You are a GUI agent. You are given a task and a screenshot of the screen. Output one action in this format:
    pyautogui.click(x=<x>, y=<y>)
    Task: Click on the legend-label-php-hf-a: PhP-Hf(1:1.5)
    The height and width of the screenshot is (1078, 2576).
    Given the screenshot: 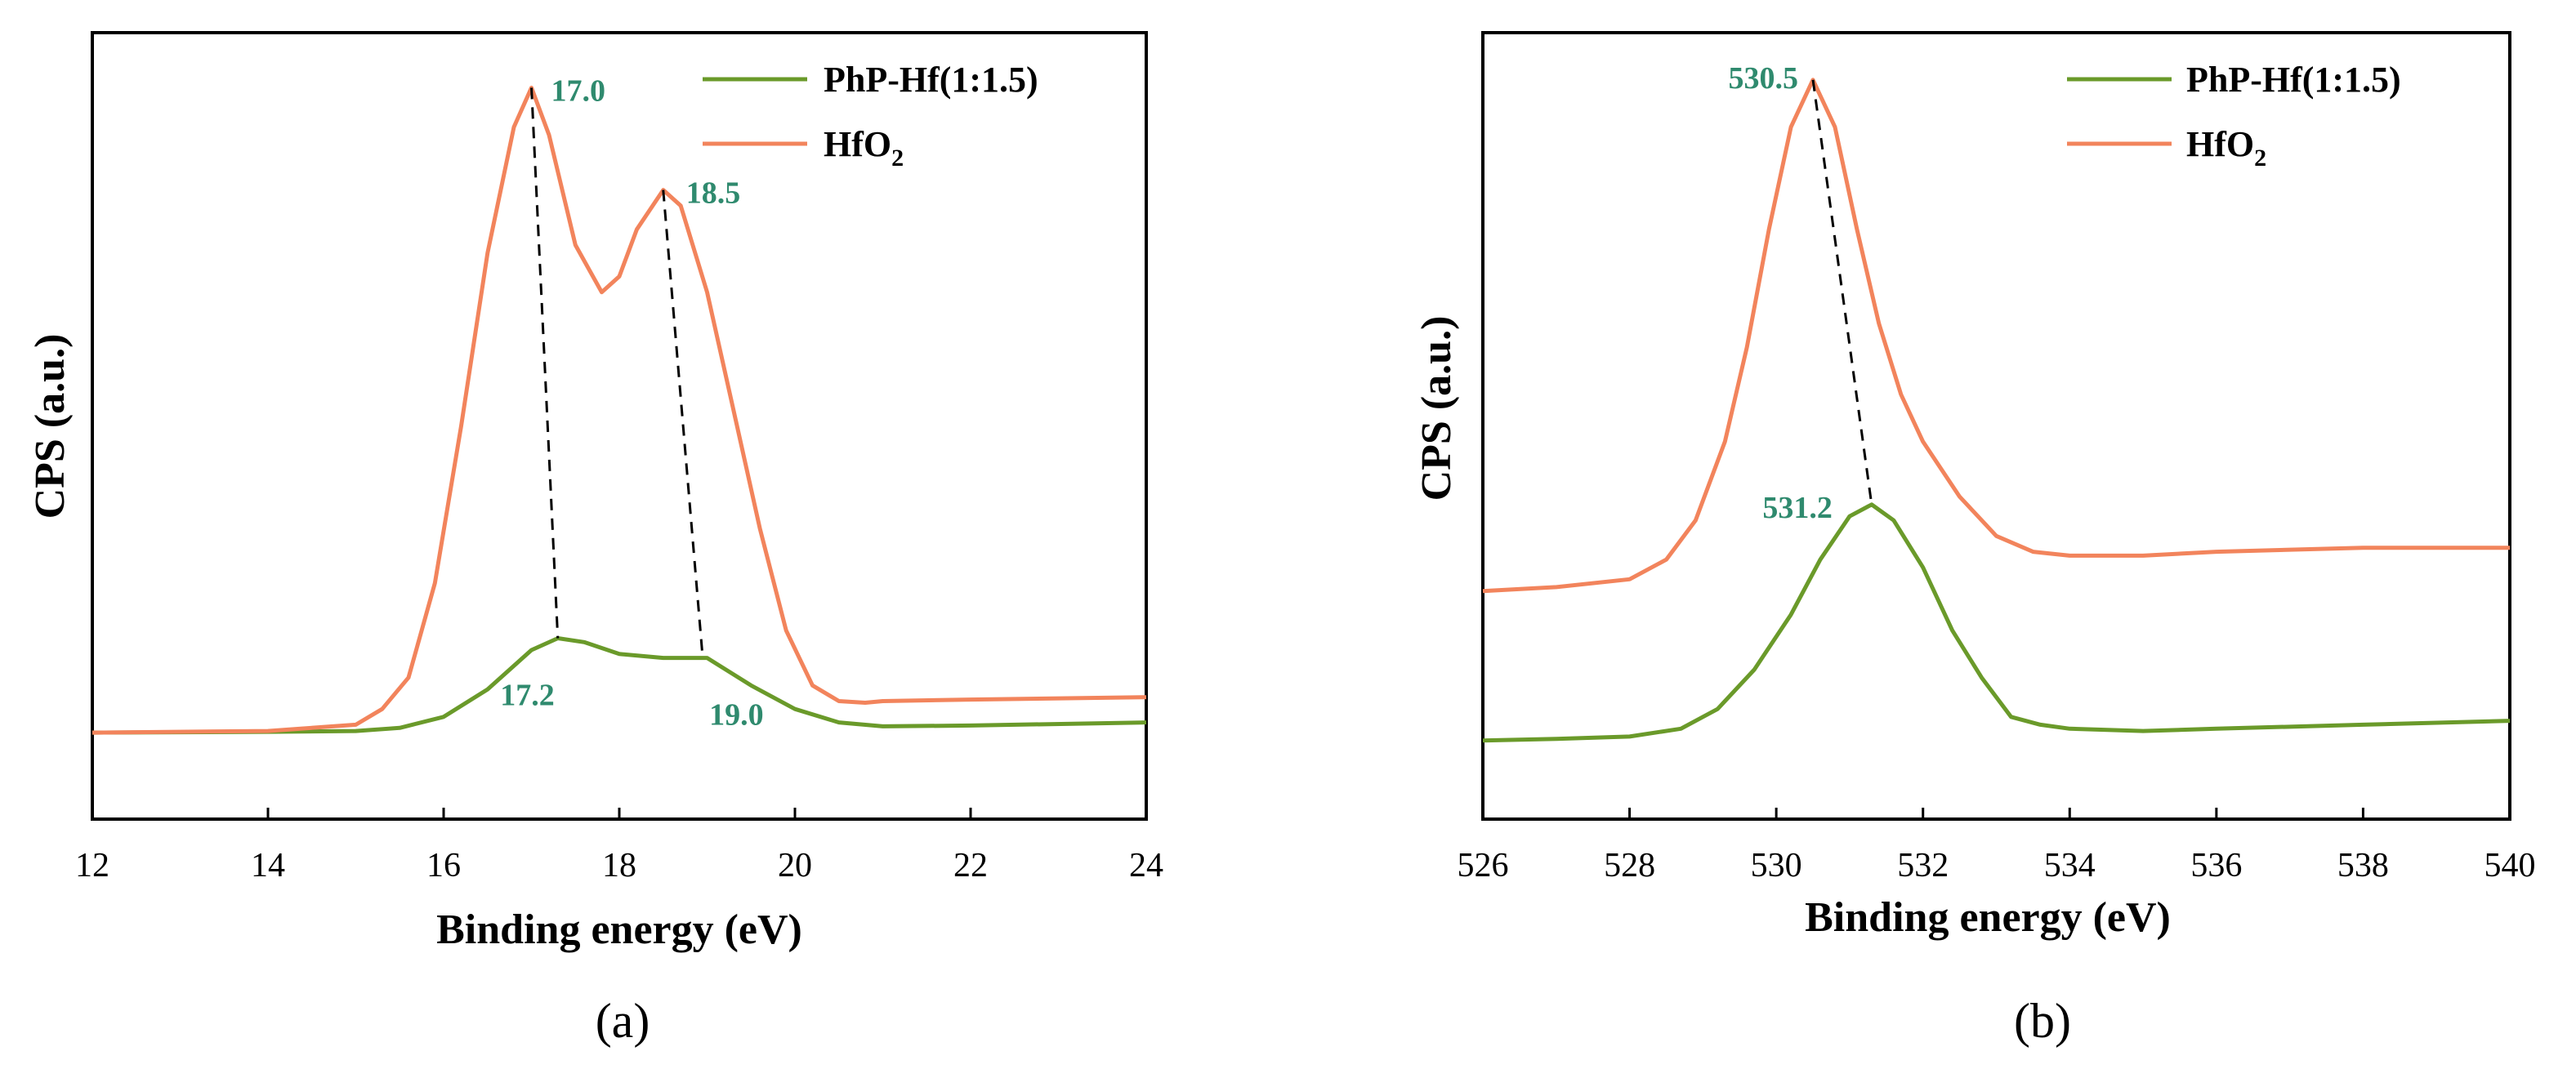 What is the action you would take?
    pyautogui.click(x=931, y=80)
    